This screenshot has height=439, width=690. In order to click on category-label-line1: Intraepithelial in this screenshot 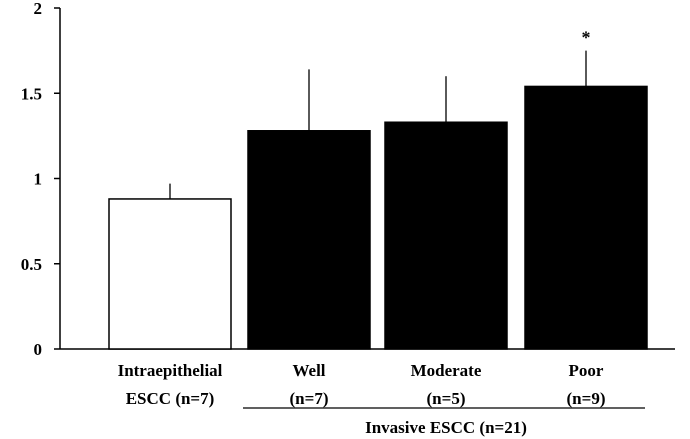, I will do `click(170, 370)`.